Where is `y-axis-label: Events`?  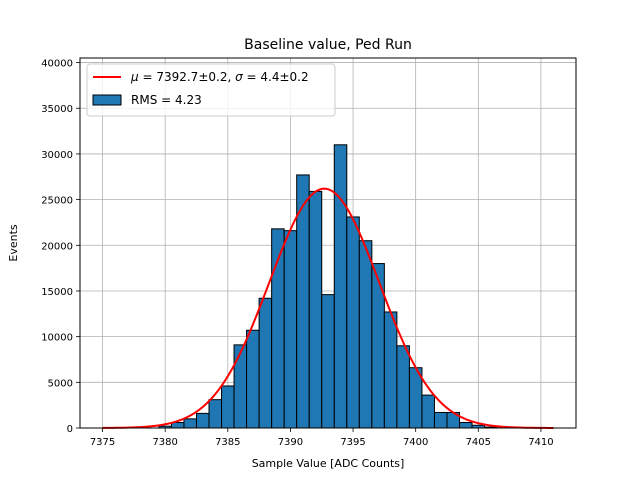 y-axis-label: Events is located at coordinates (13, 243).